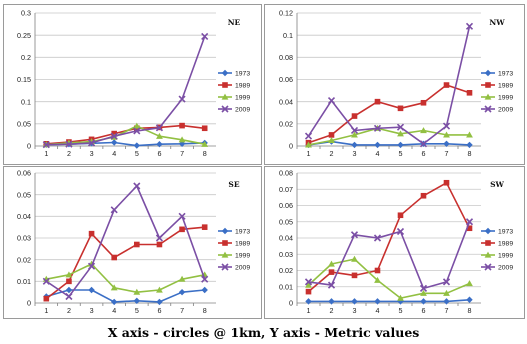 Image resolution: width=527 pixels, height=344 pixels. What do you see at coordinates (125, 296) in the screenshot?
I see `series-line-1973` at bounding box center [125, 296].